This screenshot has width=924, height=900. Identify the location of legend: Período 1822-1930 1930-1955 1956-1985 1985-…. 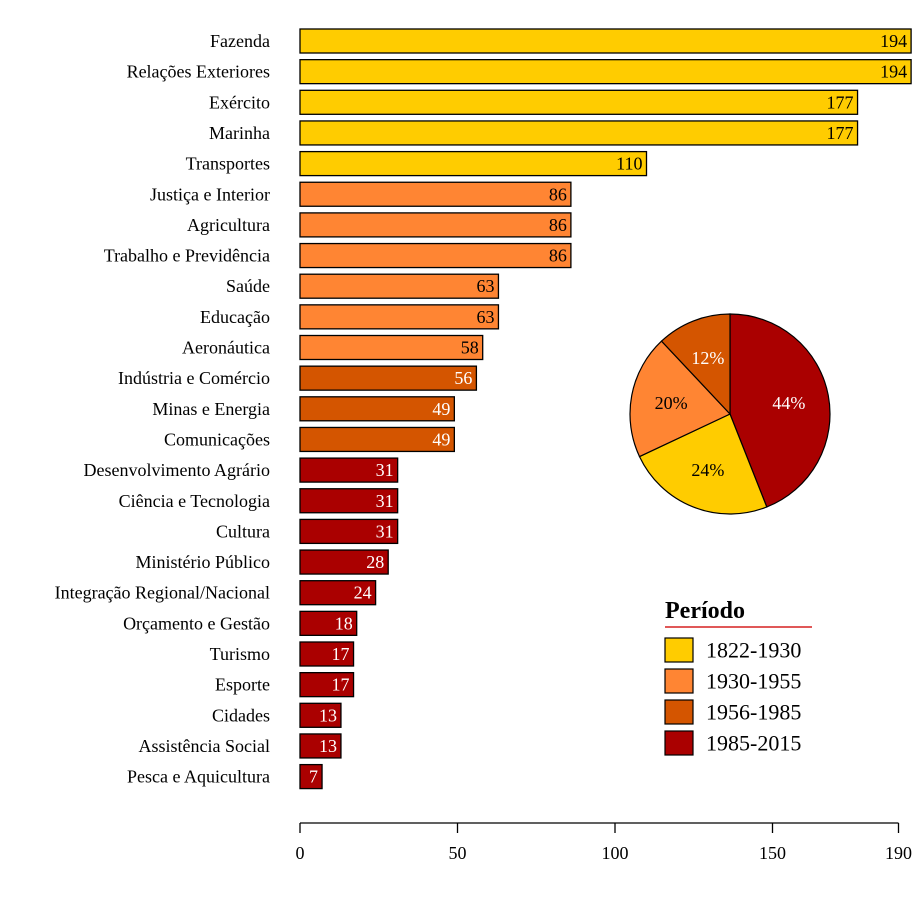
(738, 677).